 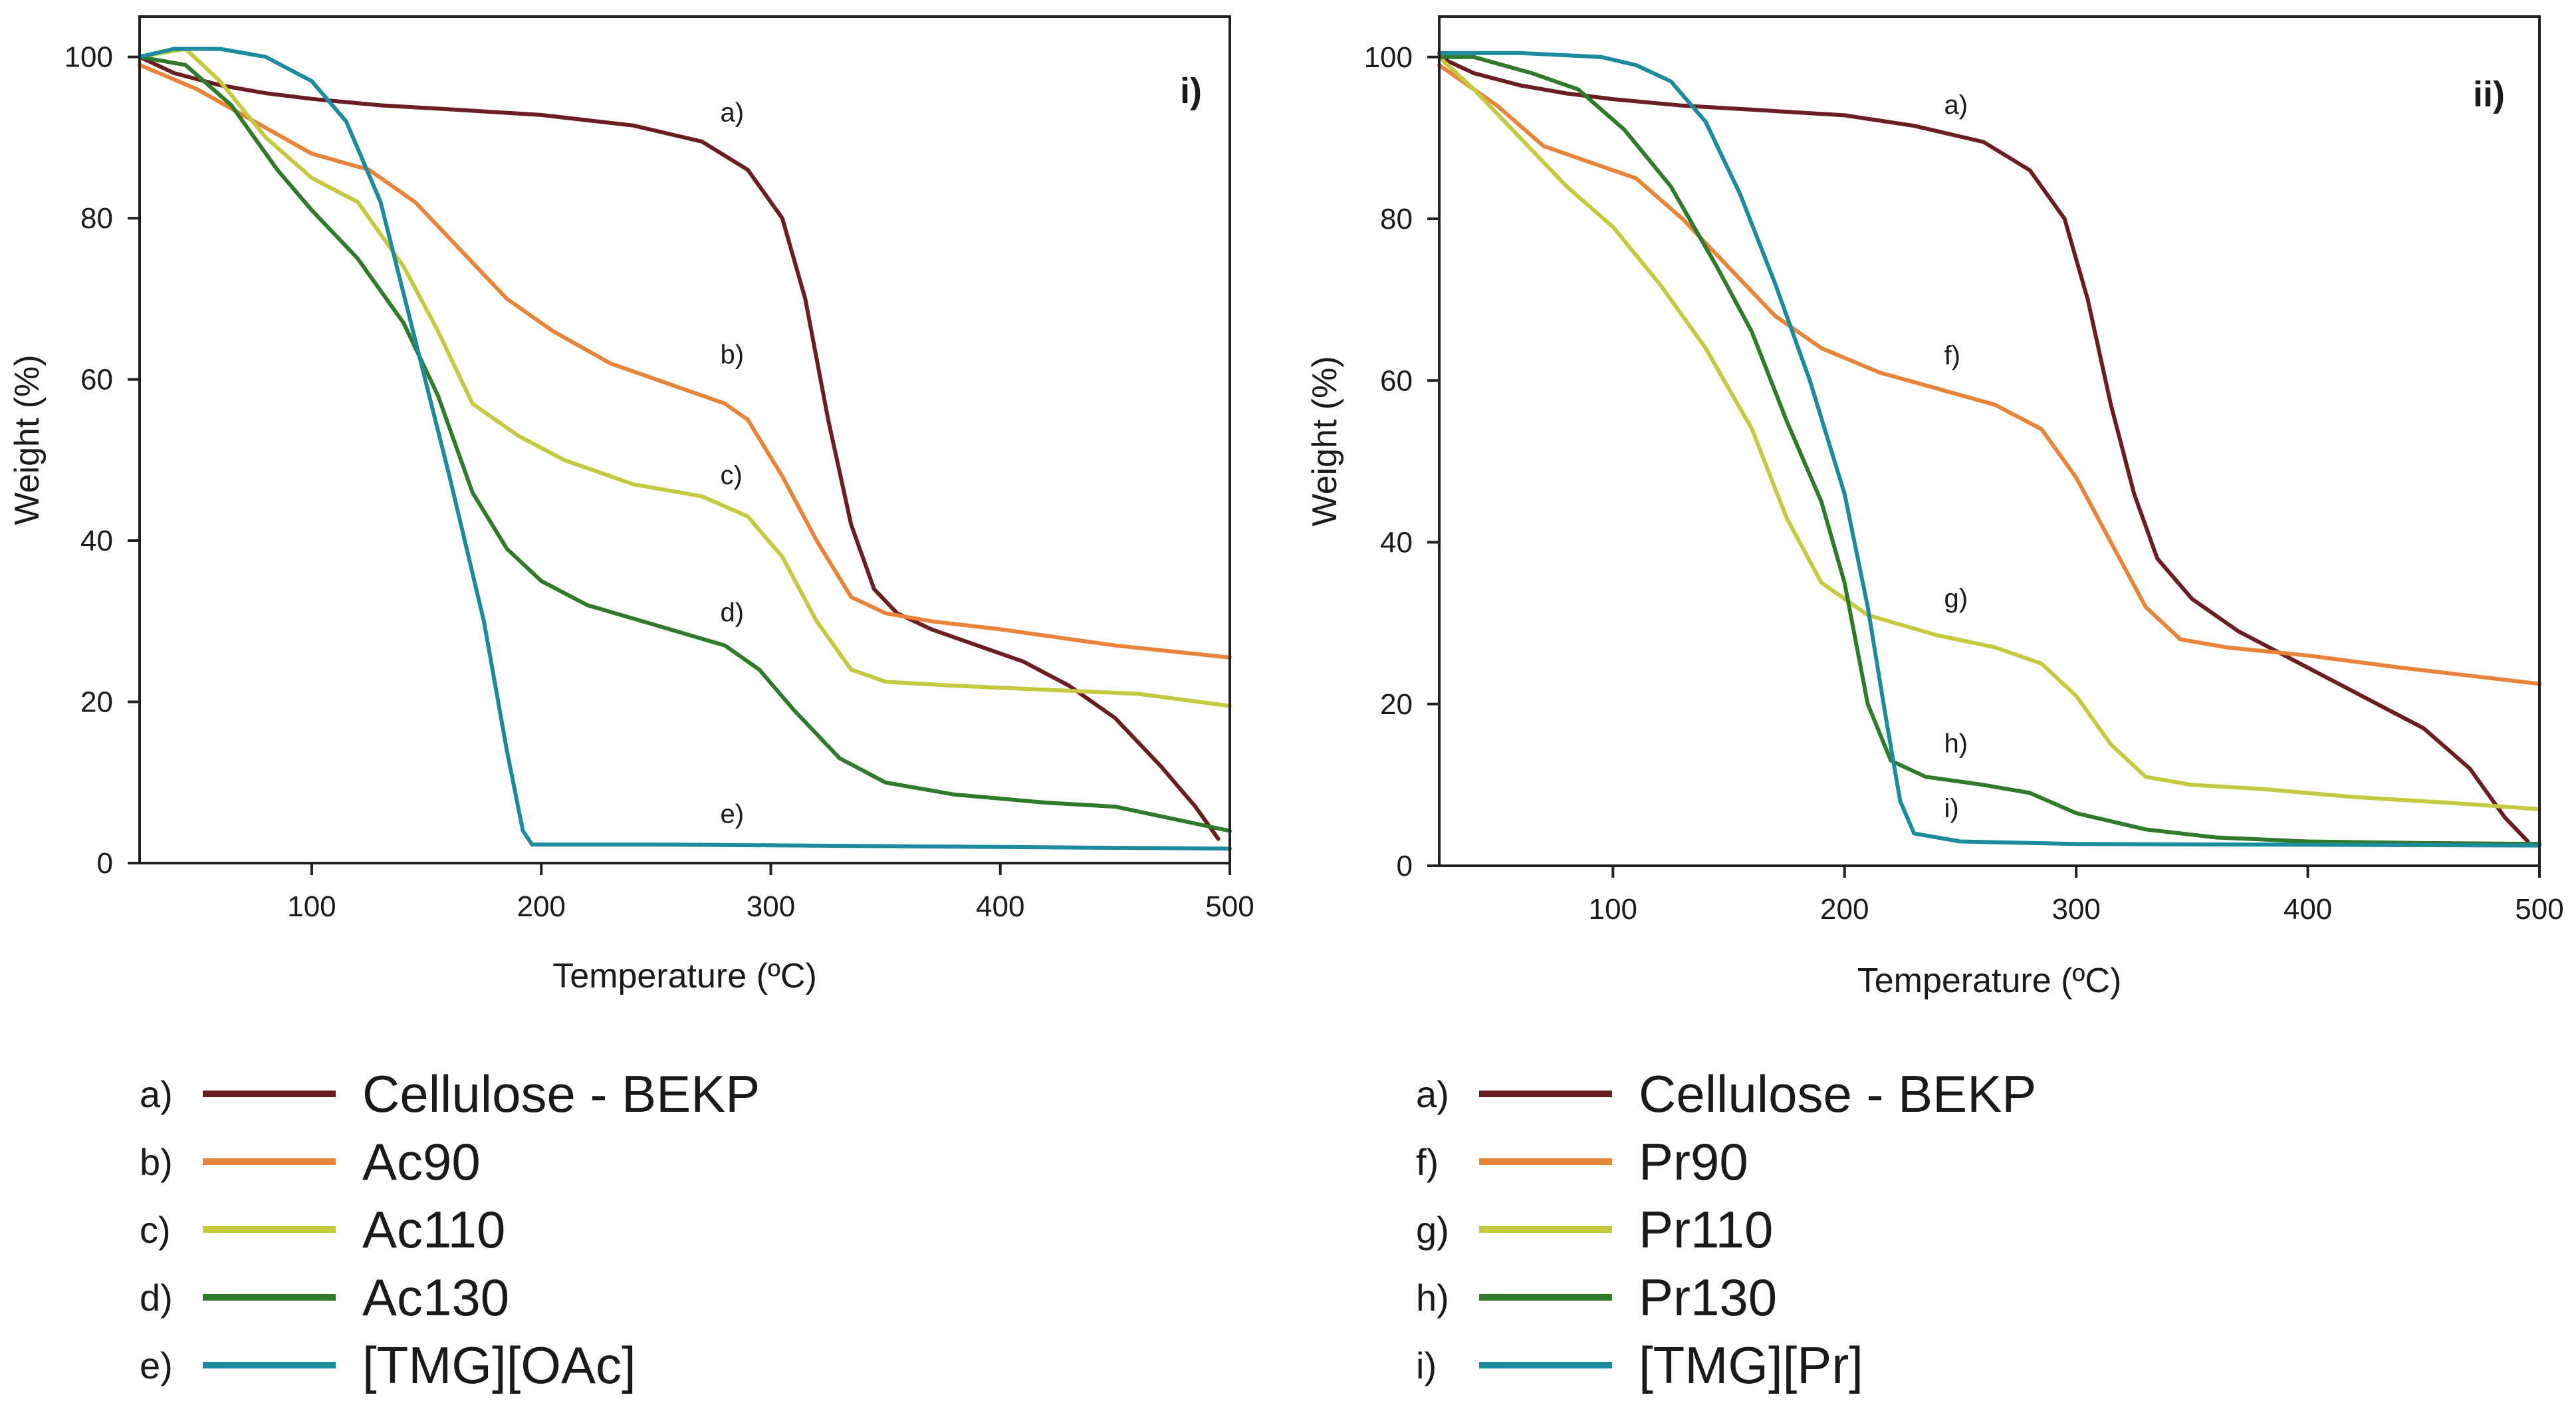 I want to click on panel-label: ii), so click(x=2489, y=94).